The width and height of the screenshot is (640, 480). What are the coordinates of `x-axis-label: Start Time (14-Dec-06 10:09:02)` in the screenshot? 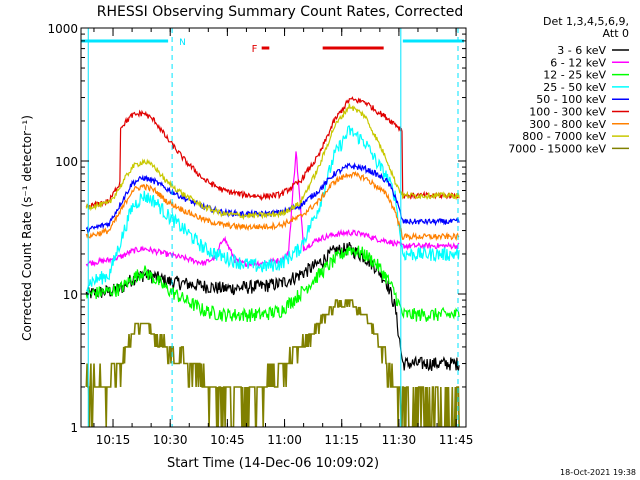 It's located at (273, 463).